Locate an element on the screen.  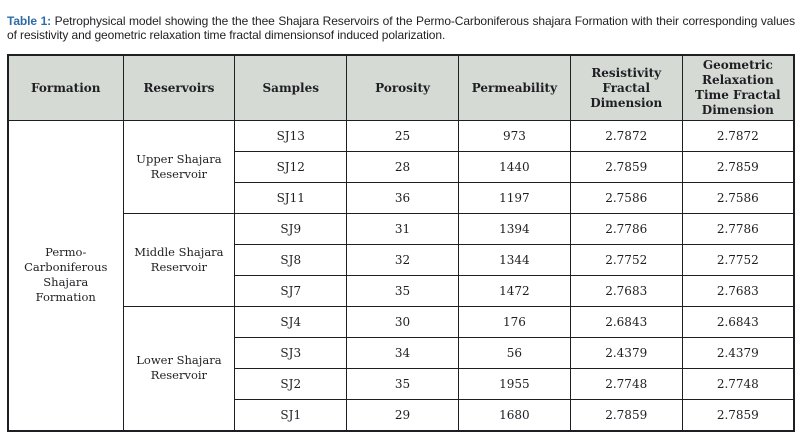
porosity-cell: 29 is located at coordinates (402, 415).